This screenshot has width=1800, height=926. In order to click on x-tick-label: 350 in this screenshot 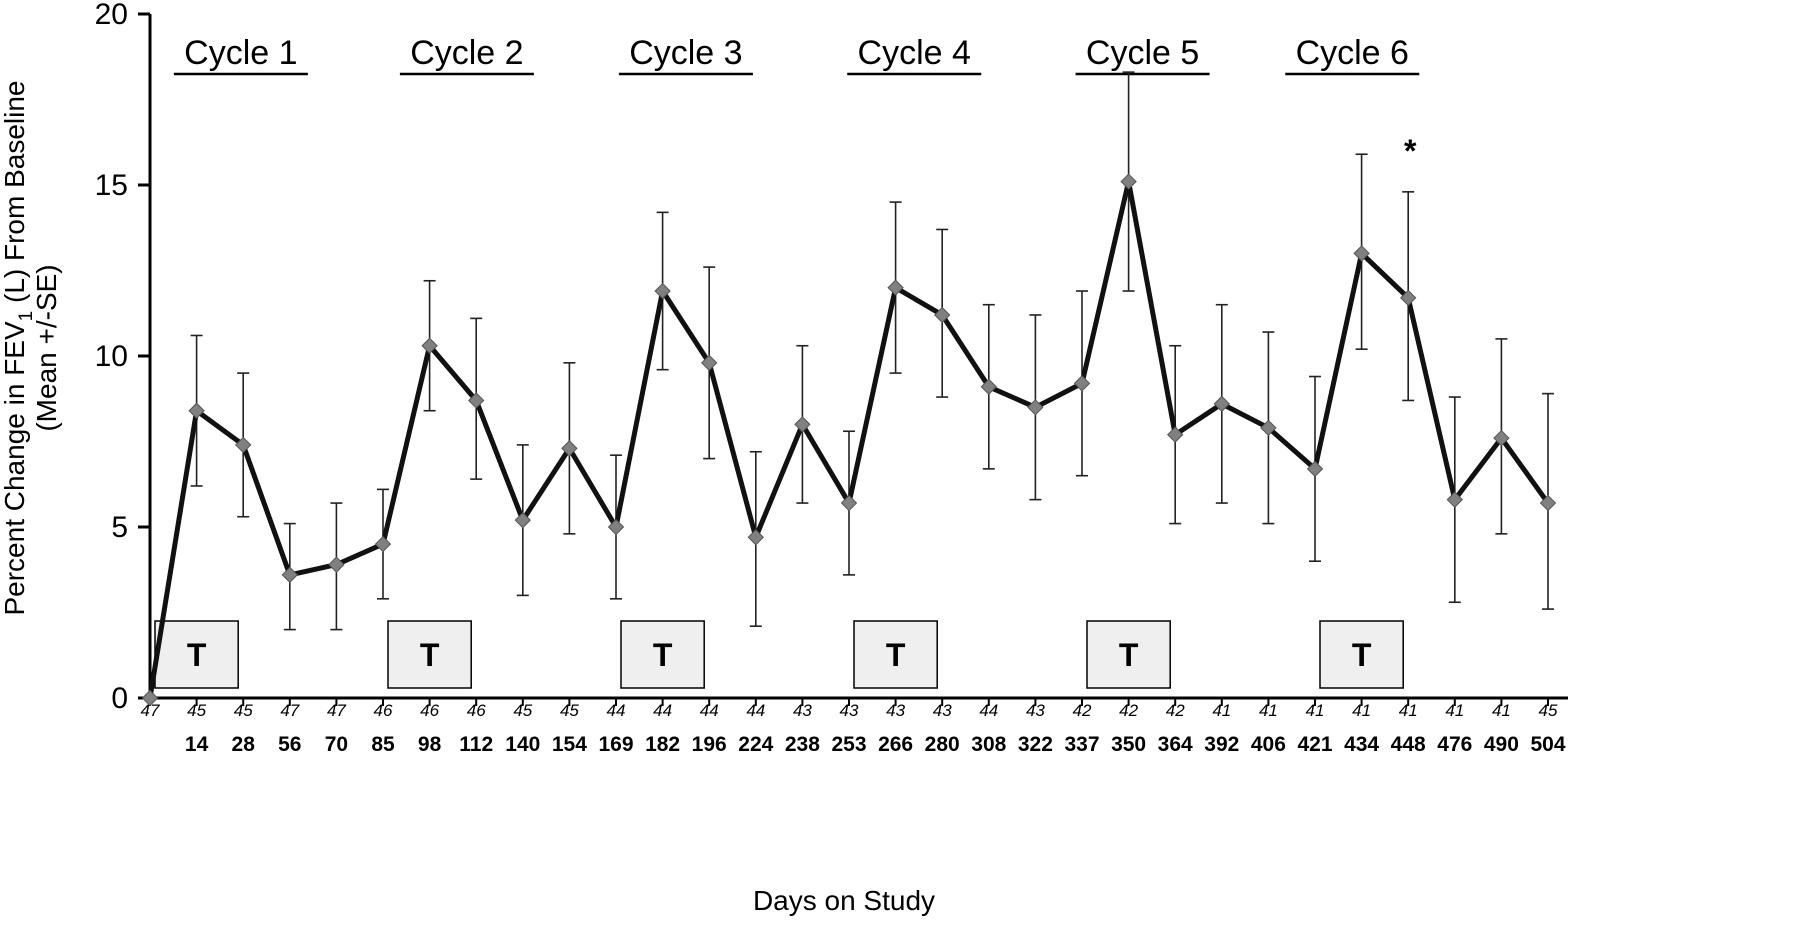, I will do `click(1128, 744)`.